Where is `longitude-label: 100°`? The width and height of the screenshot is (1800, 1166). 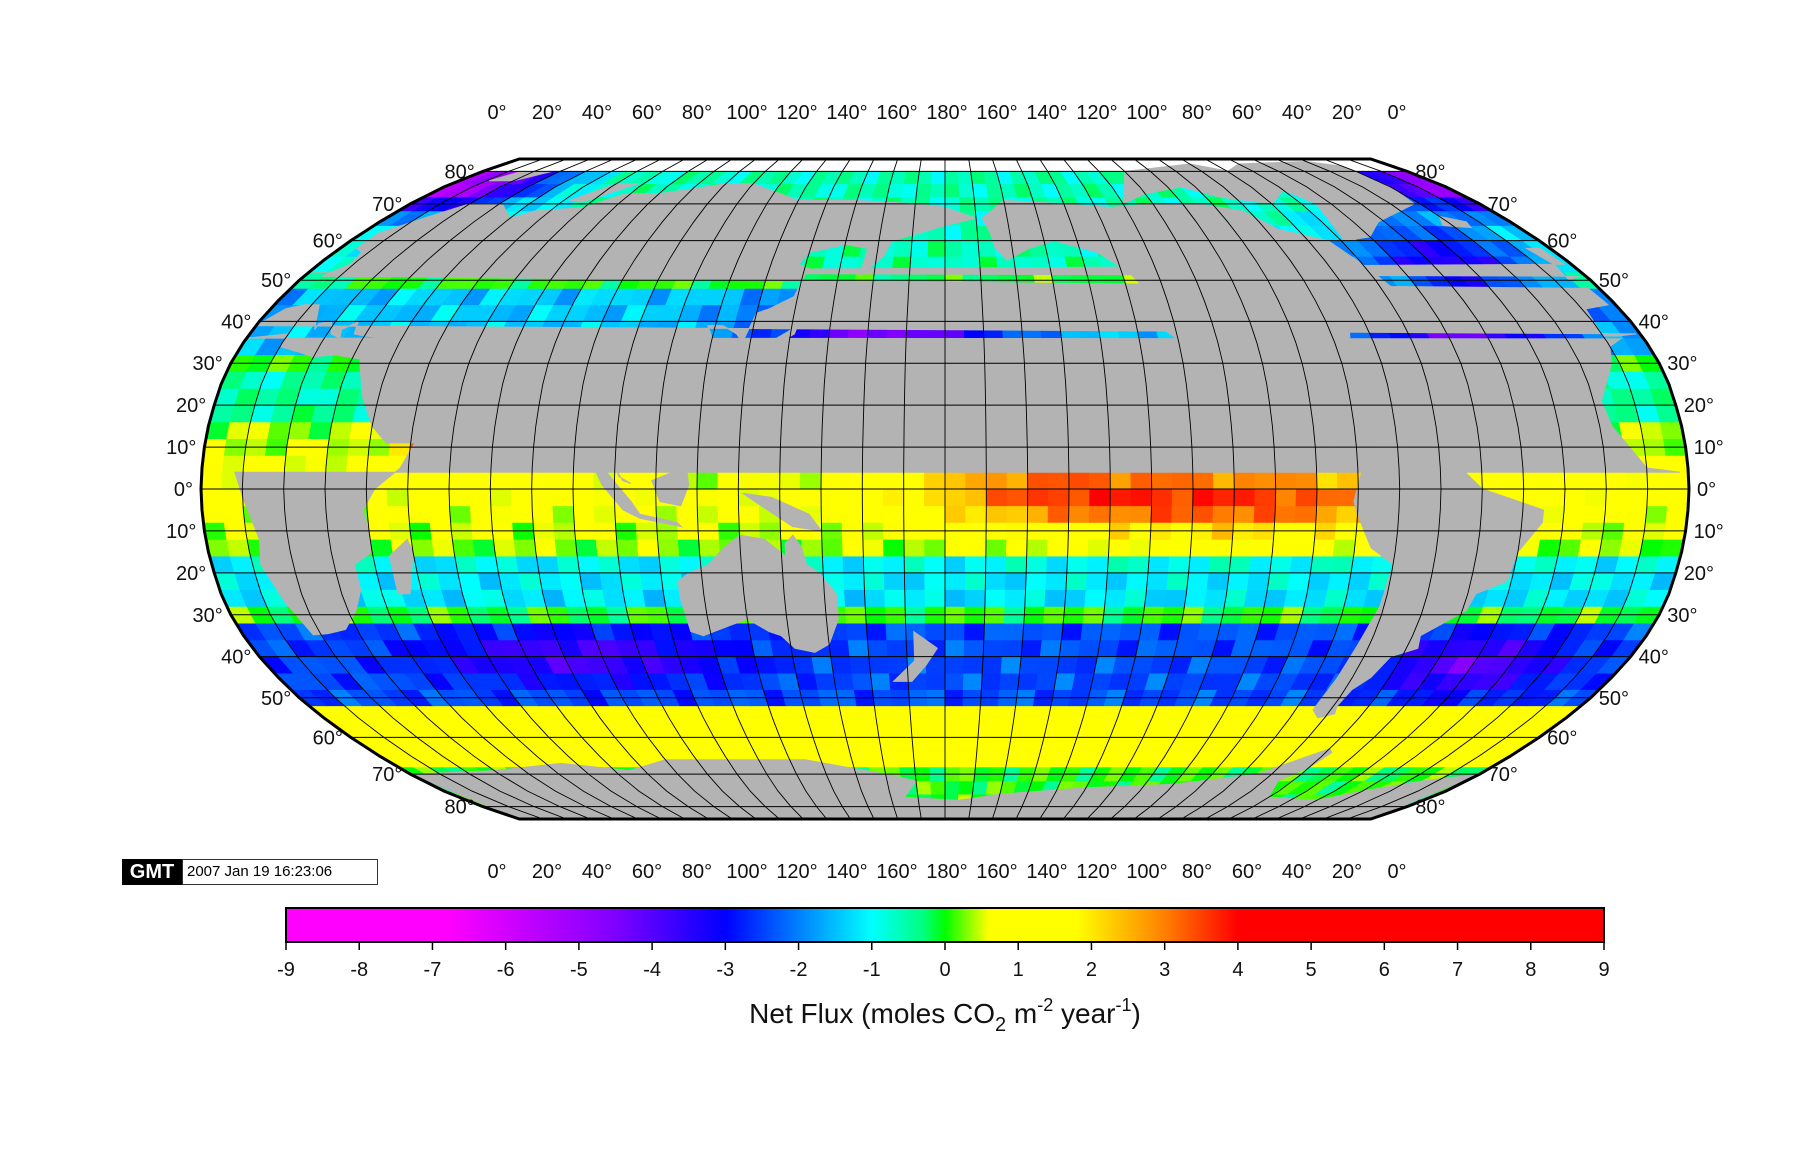 longitude-label: 100° is located at coordinates (1146, 872).